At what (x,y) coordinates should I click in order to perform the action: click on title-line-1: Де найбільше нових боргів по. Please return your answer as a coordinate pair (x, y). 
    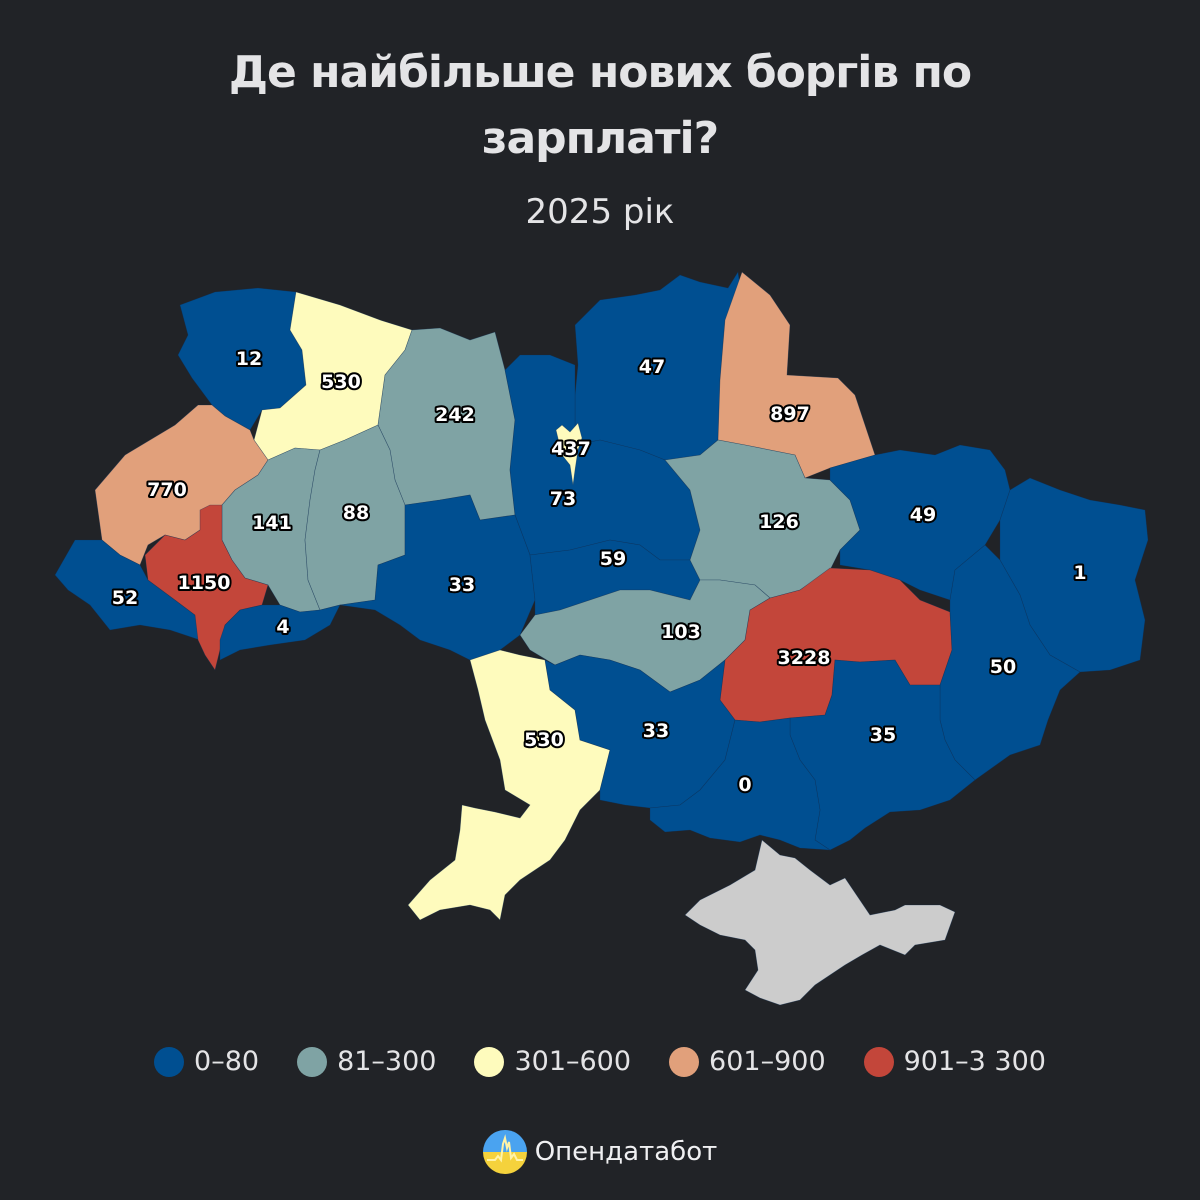
    Looking at the image, I should click on (600, 72).